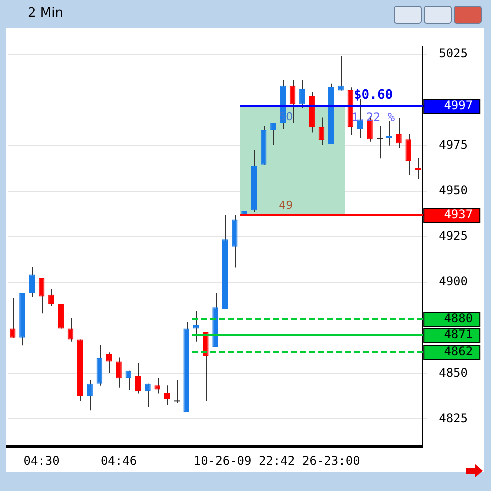 This screenshot has width=491, height=491. I want to click on annotation: 49, so click(286, 205).